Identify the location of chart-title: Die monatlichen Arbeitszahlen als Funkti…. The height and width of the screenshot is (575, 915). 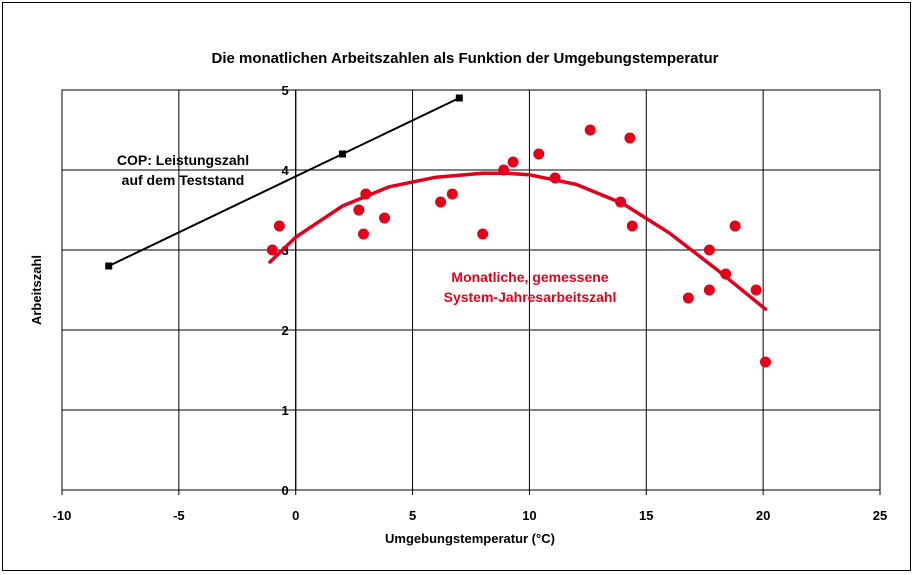
(464, 58).